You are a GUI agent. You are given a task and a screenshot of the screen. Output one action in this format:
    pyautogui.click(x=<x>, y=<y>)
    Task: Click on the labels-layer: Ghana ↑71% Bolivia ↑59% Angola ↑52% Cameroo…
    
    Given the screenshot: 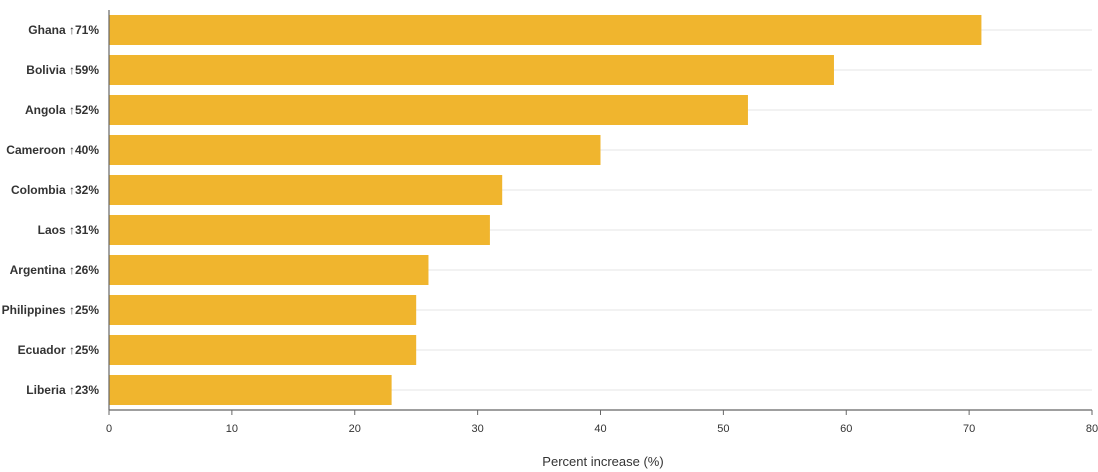 What is the action you would take?
    pyautogui.click(x=51, y=210)
    